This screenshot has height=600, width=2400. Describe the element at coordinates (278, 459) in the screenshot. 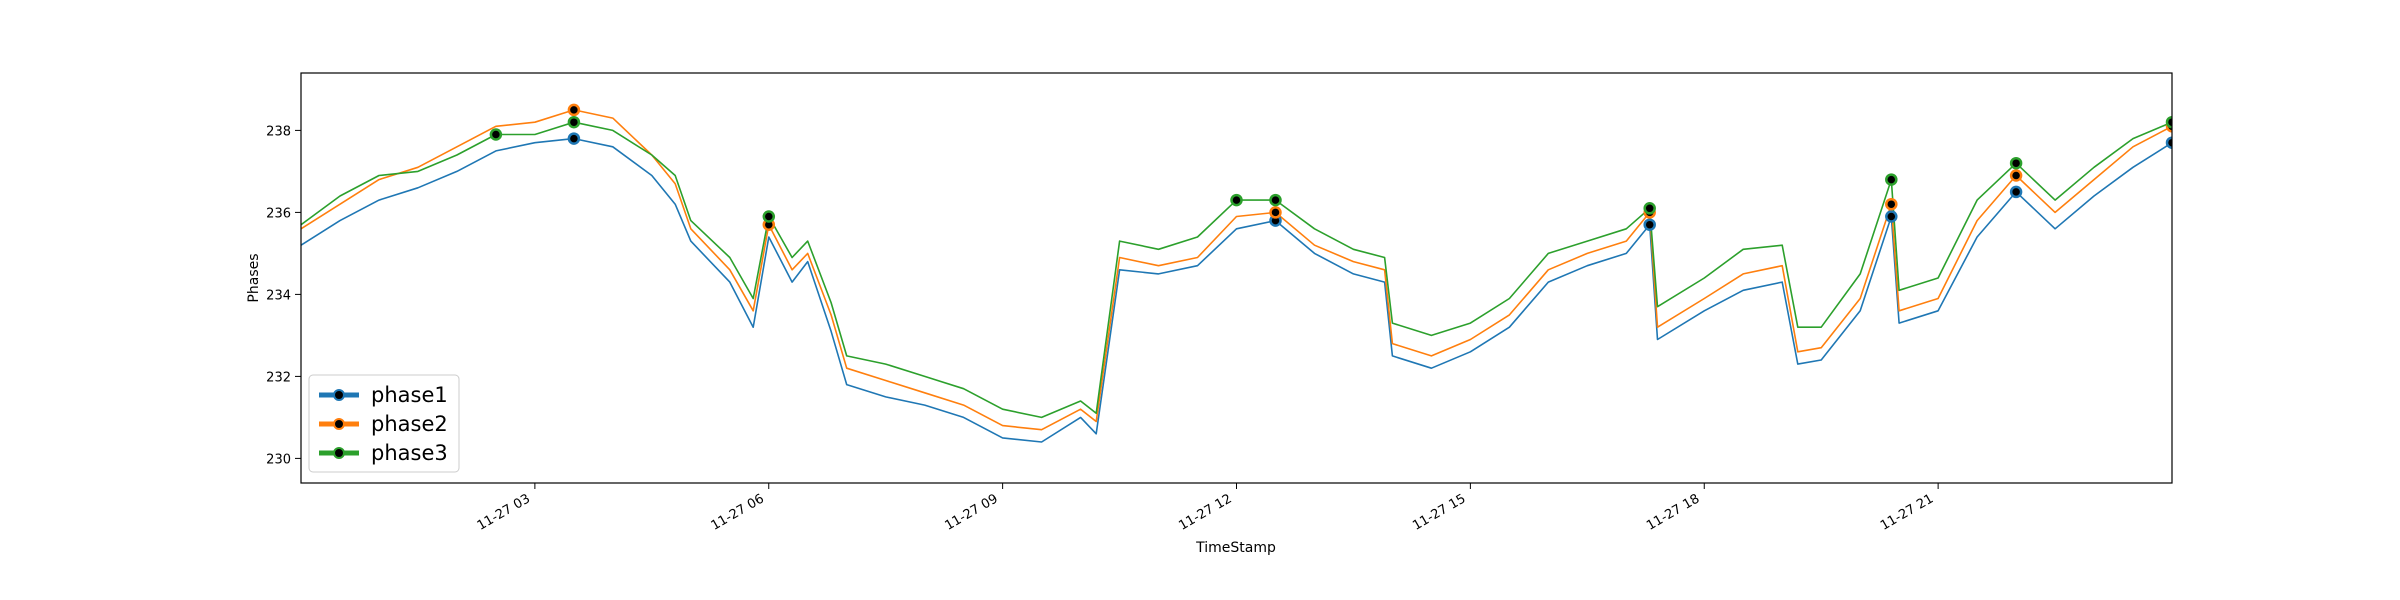

I see `y-tick-label: 230` at that location.